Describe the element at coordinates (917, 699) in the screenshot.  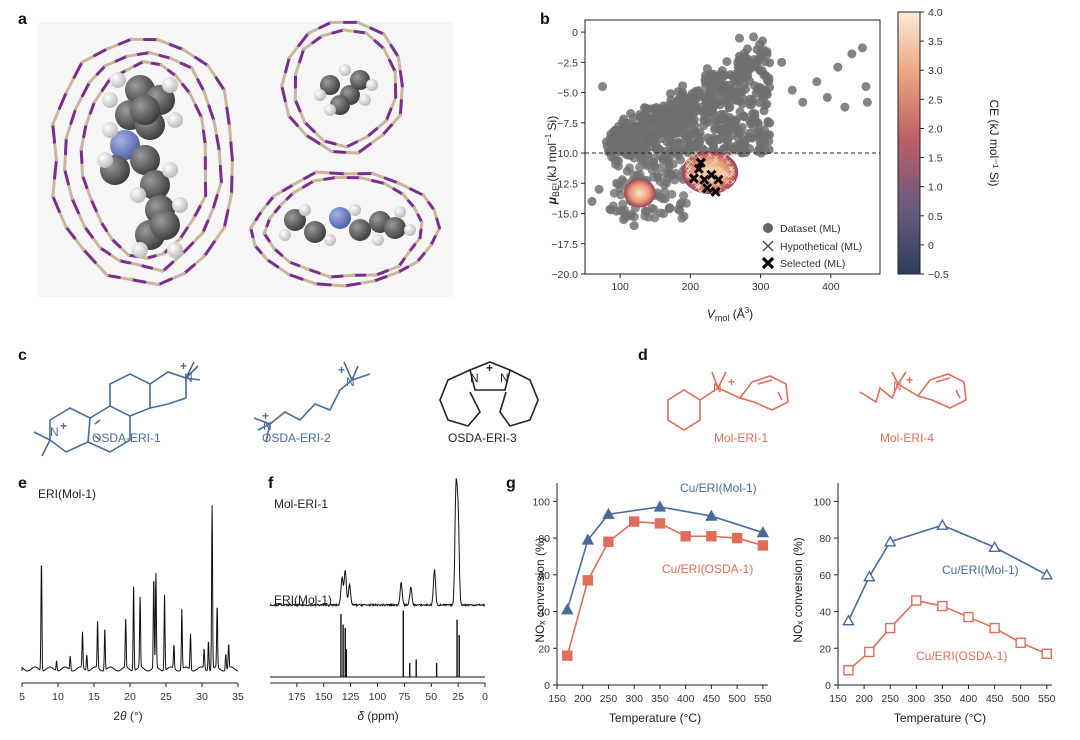
I see `g-xtick-label: 300` at that location.